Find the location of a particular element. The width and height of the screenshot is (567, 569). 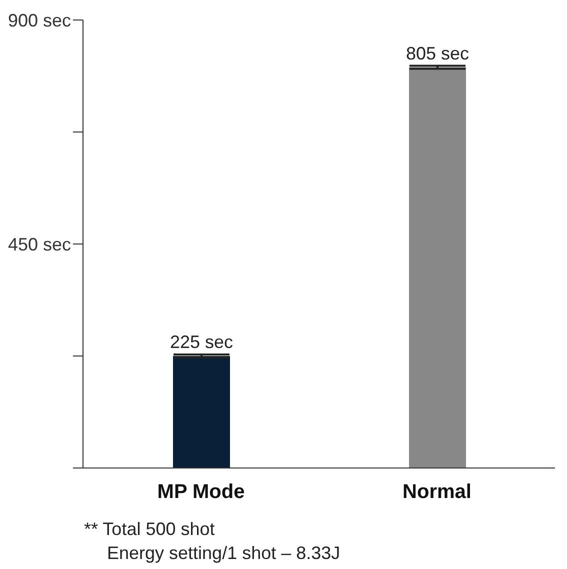

x-tick-label: MP Mode is located at coordinates (201, 492).